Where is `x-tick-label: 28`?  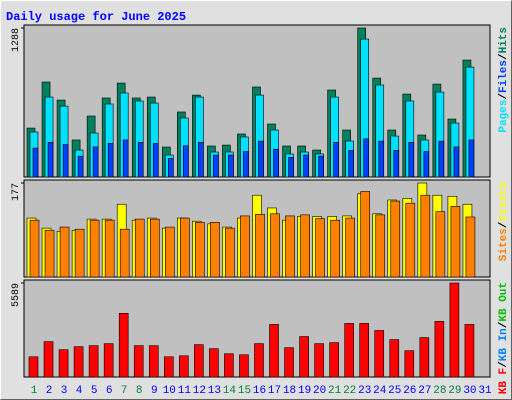 x-tick-label: 28 is located at coordinates (439, 391).